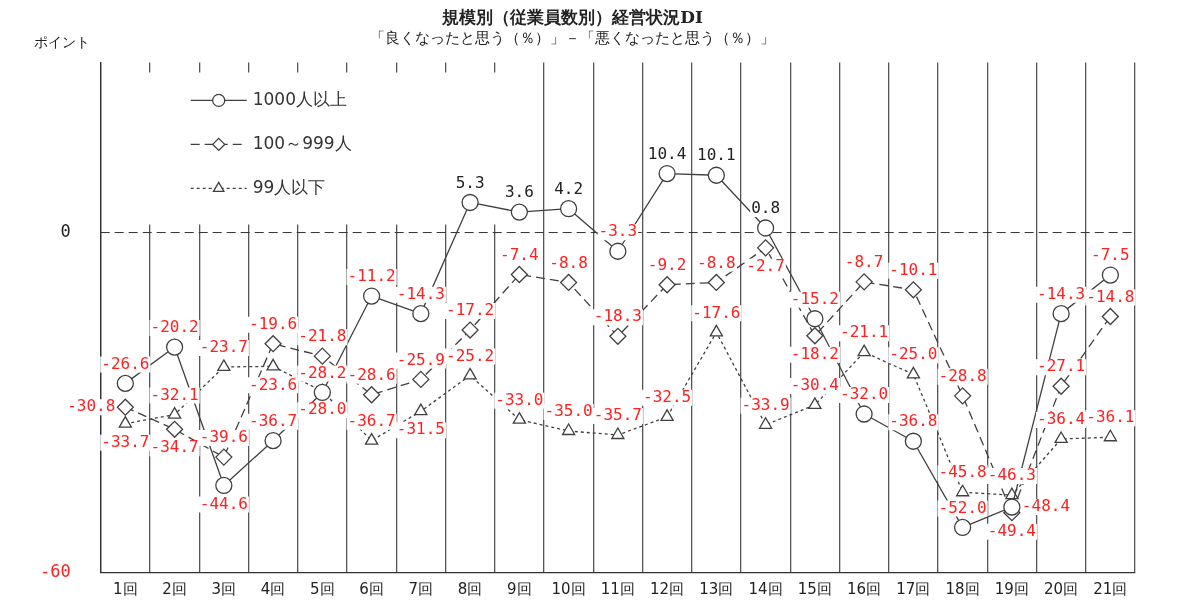  Describe the element at coordinates (962, 376) in the screenshot. I see `data-label: -28.8` at that location.